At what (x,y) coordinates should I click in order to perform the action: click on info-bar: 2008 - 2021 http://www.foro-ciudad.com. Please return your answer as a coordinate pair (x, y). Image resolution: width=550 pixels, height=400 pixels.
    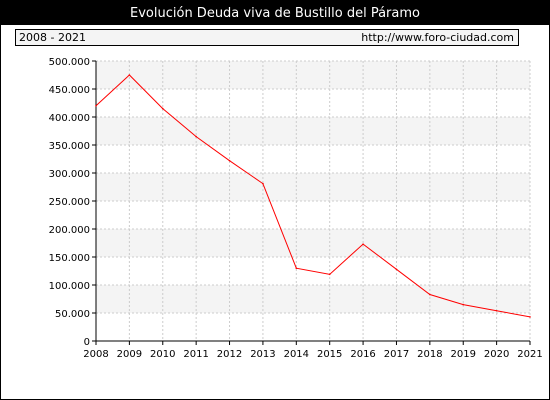
    Looking at the image, I should click on (267, 37).